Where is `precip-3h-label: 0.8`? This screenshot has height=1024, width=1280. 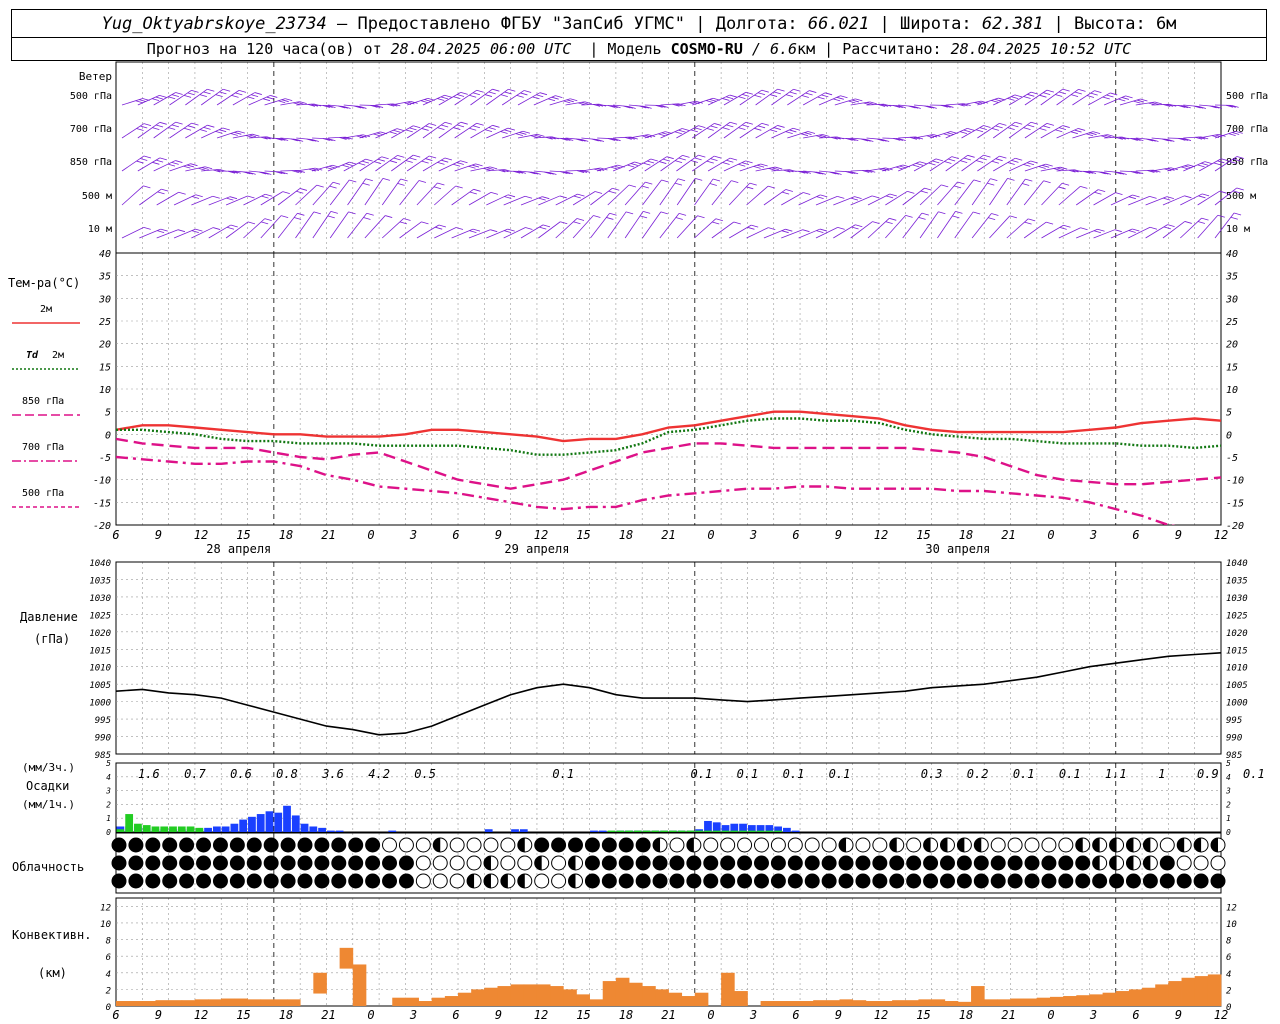
precip-3h-label: 0.8 is located at coordinates (287, 774).